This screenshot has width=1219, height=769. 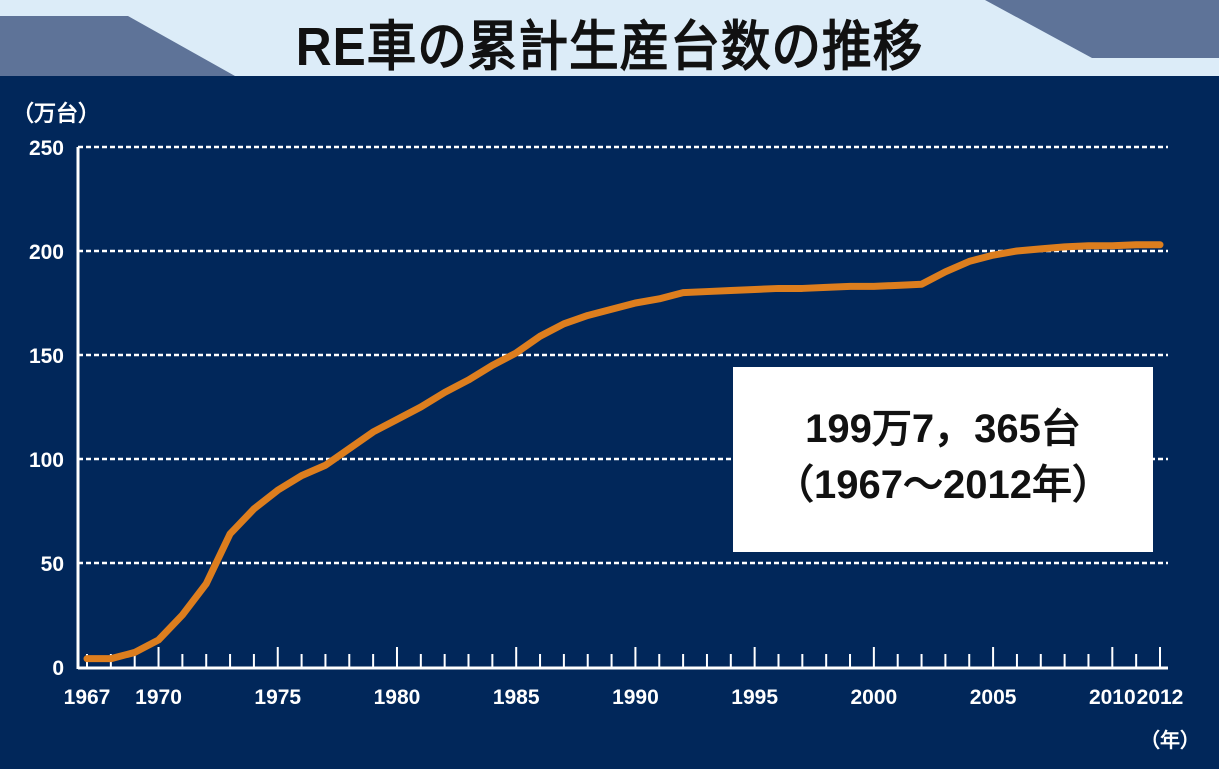 What do you see at coordinates (46, 460) in the screenshot?
I see `y-tick-label: 100` at bounding box center [46, 460].